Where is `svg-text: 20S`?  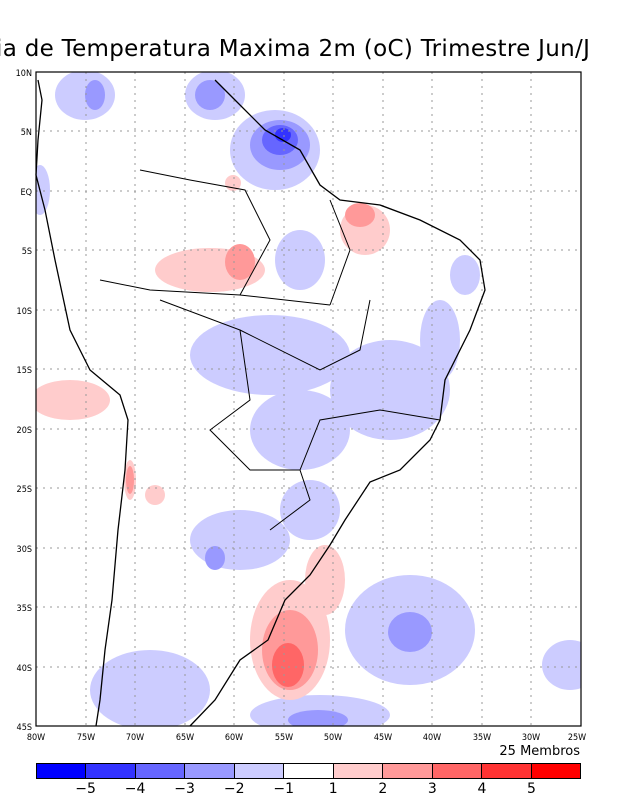
svg-text: 20S is located at coordinates (24, 431).